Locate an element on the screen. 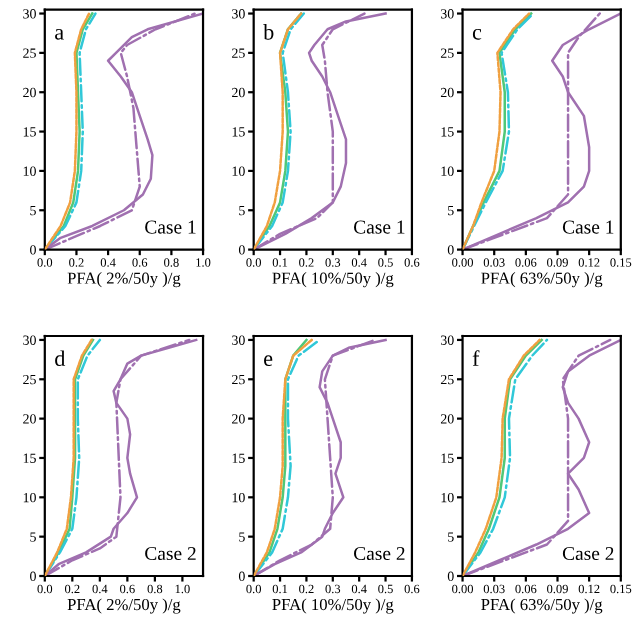 The width and height of the screenshot is (640, 640). text: e is located at coordinates (268, 361).